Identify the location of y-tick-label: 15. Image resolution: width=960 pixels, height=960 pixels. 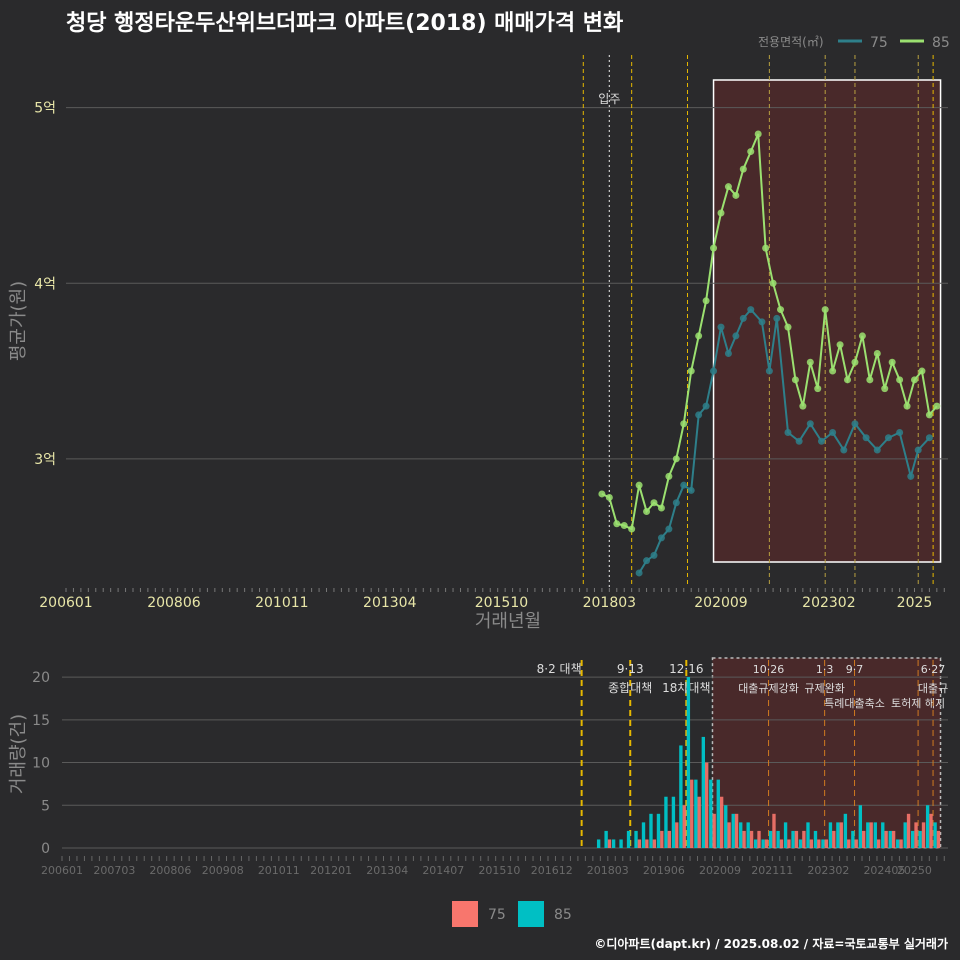
(41, 721).